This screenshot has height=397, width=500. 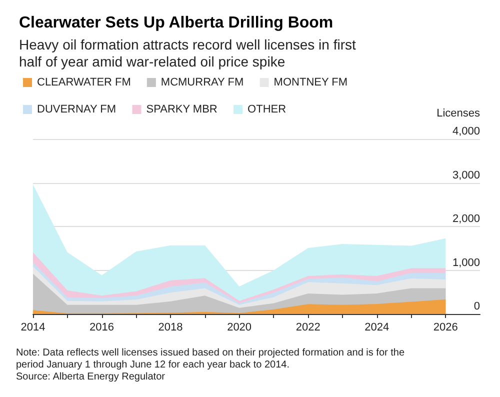 I want to click on x-tick-label: 2014, so click(x=33, y=328).